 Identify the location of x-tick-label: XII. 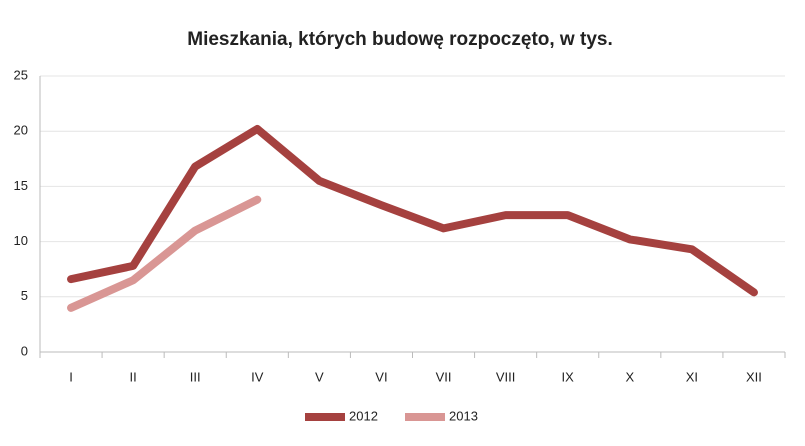
(754, 376).